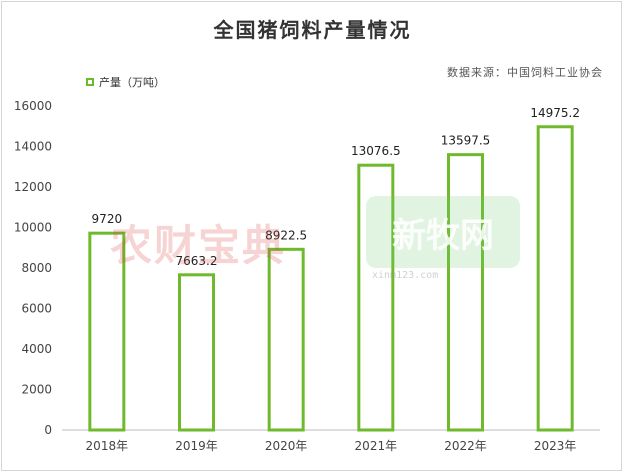 The image size is (625, 474). I want to click on data-label: 14975.2, so click(555, 113).